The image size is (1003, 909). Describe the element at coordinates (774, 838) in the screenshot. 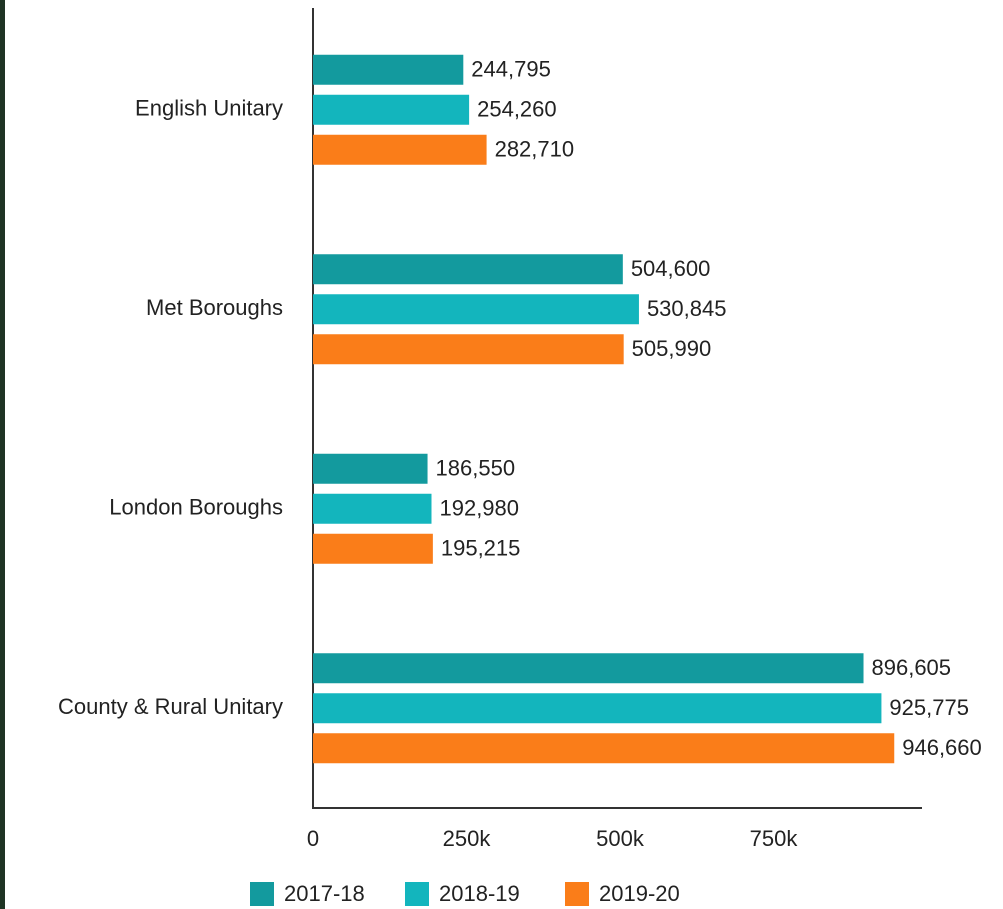

I see `x-tick-label: 750k` at that location.